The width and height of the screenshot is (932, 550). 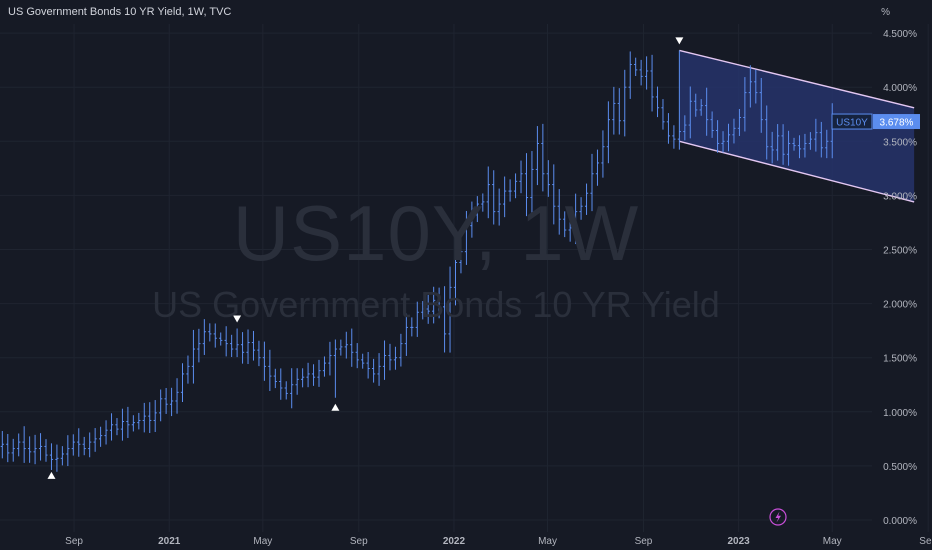 I want to click on channel-lower-line, so click(x=797, y=171).